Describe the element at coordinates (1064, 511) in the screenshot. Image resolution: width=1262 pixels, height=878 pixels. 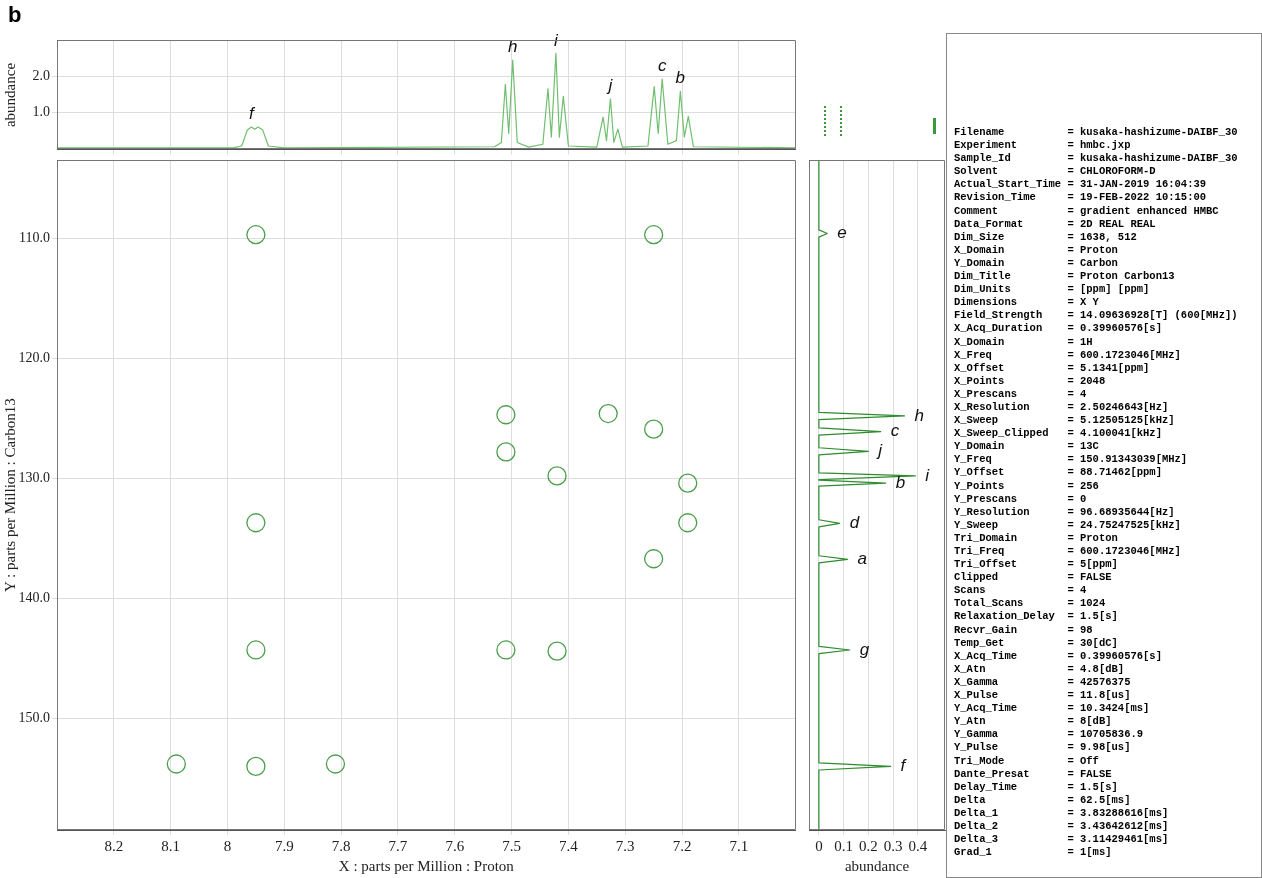
I see `text: Y_Resolution = 96.68935644[Hz]` at that location.